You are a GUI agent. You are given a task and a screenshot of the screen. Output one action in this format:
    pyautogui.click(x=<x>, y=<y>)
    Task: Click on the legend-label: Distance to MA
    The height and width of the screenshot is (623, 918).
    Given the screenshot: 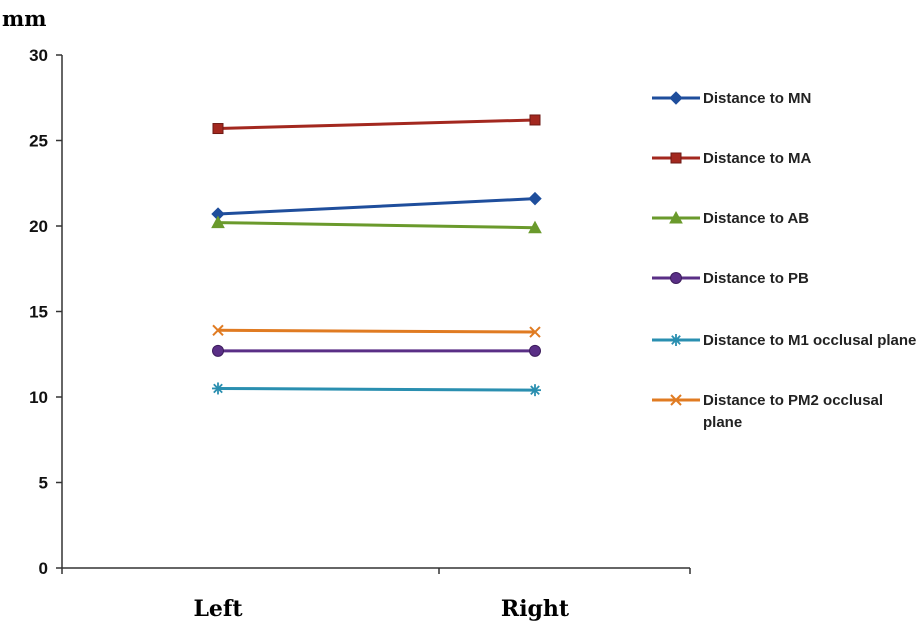 What is the action you would take?
    pyautogui.click(x=757, y=158)
    